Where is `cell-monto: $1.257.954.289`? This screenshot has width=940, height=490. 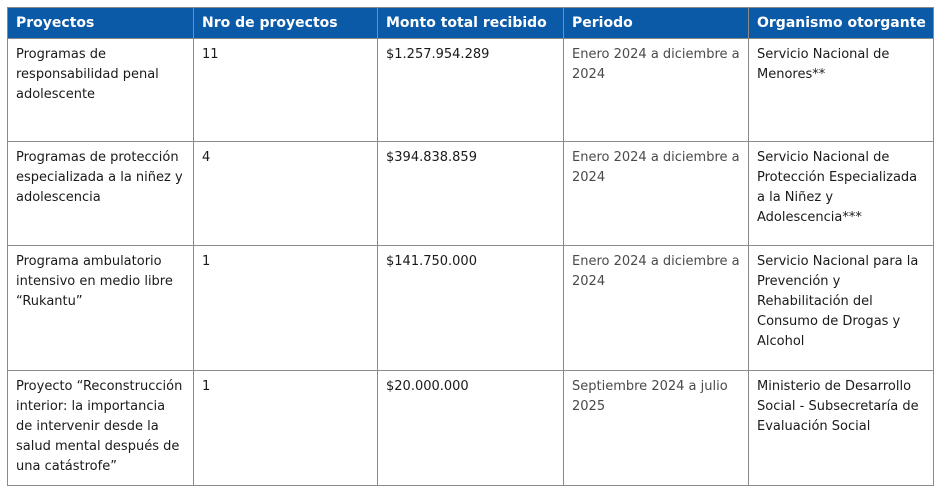 cell-monto: $1.257.954.289 is located at coordinates (470, 90).